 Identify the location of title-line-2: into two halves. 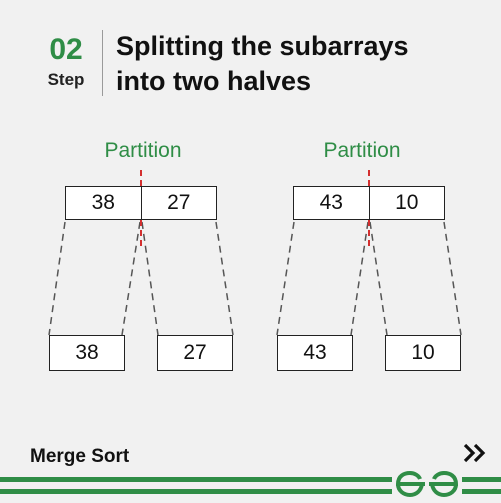
(214, 81).